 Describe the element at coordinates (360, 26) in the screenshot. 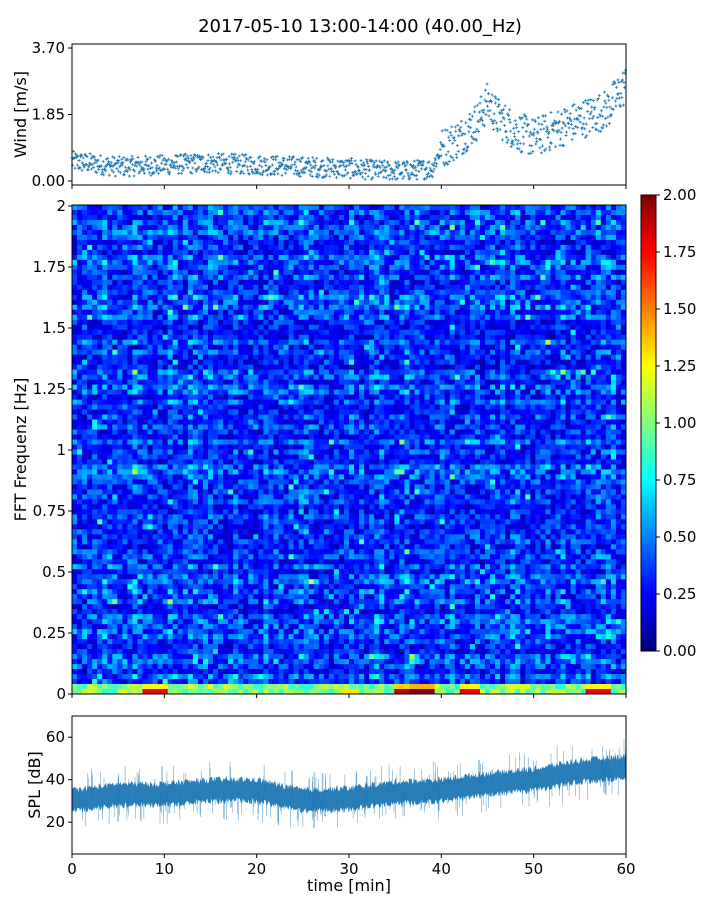

I see `figure-title: 2017-05-10 13:00-14:00 (40.00_Hz)` at that location.